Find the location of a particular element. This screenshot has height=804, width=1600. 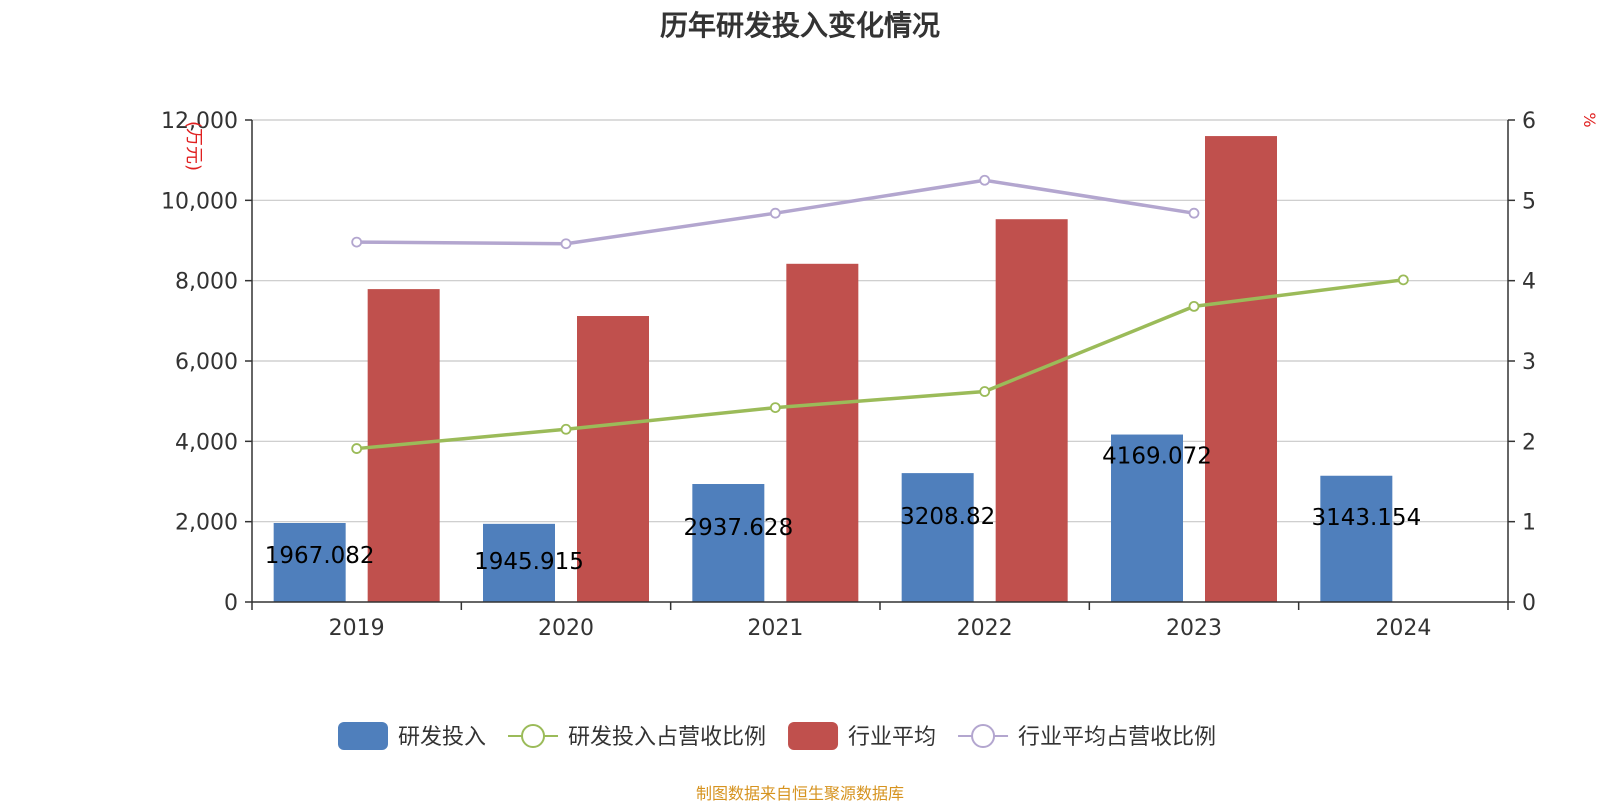

legend-label: 行业平均占营收比例 is located at coordinates (1117, 737).